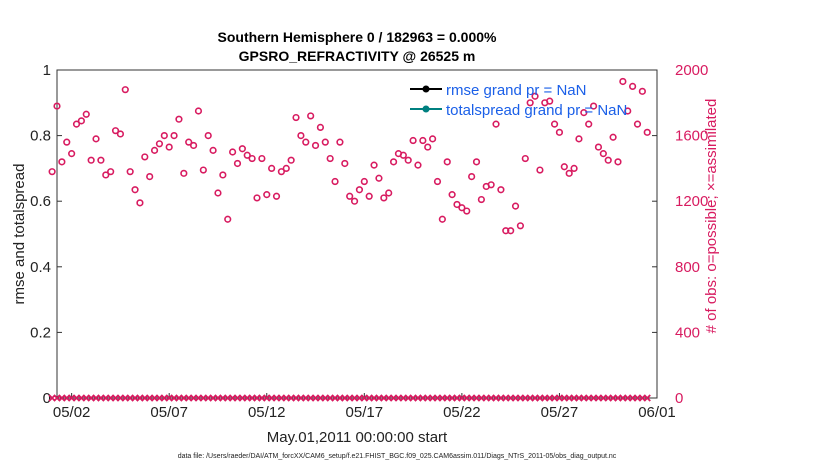  What do you see at coordinates (40, 201) in the screenshot?
I see `left-tick-label: 0.6` at bounding box center [40, 201].